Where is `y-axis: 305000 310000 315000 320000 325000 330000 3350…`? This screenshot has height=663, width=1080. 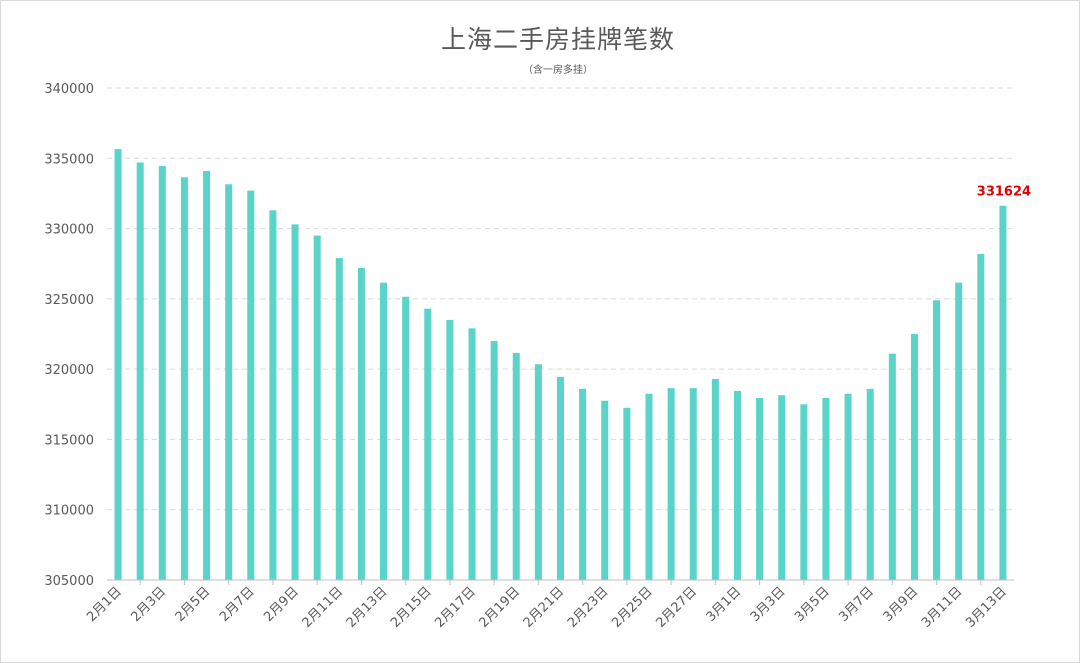 y-axis: 305000 310000 315000 320000 325000 330000 3350… is located at coordinates (69, 335).